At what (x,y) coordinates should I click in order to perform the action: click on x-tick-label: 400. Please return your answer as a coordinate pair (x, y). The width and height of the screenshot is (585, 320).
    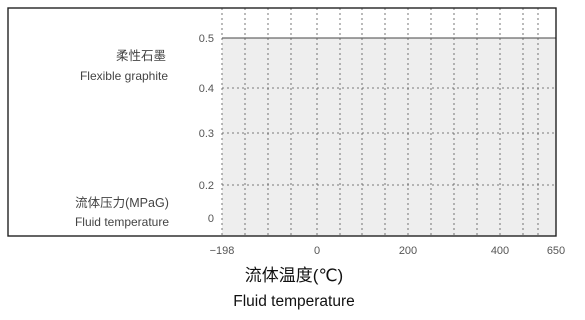
    Looking at the image, I should click on (500, 251).